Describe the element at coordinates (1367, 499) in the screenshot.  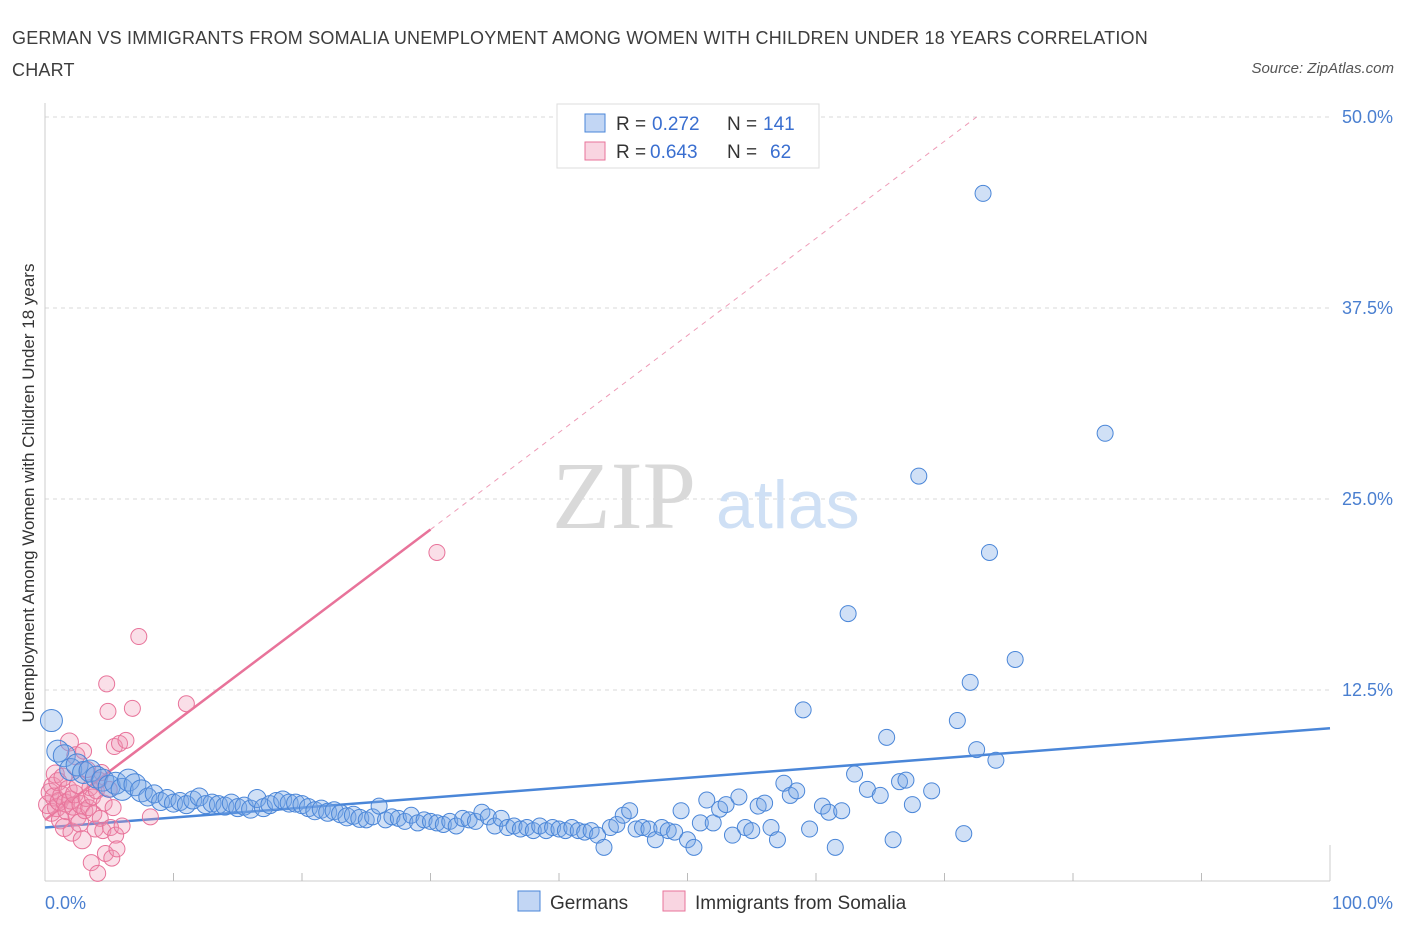
I see `y-tick-label: 25.0%` at that location.